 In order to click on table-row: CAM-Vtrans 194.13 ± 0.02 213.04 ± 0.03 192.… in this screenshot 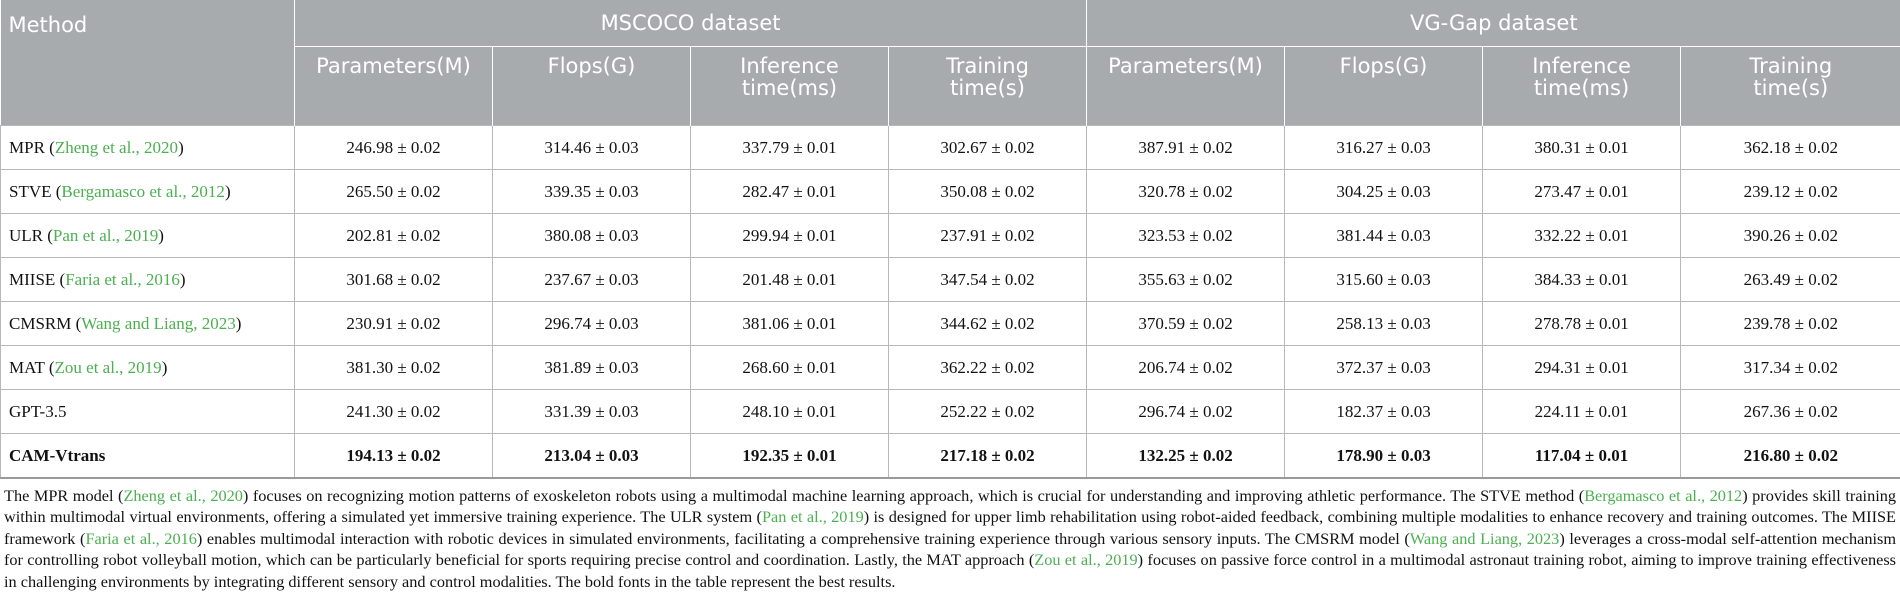, I will do `click(950, 456)`.